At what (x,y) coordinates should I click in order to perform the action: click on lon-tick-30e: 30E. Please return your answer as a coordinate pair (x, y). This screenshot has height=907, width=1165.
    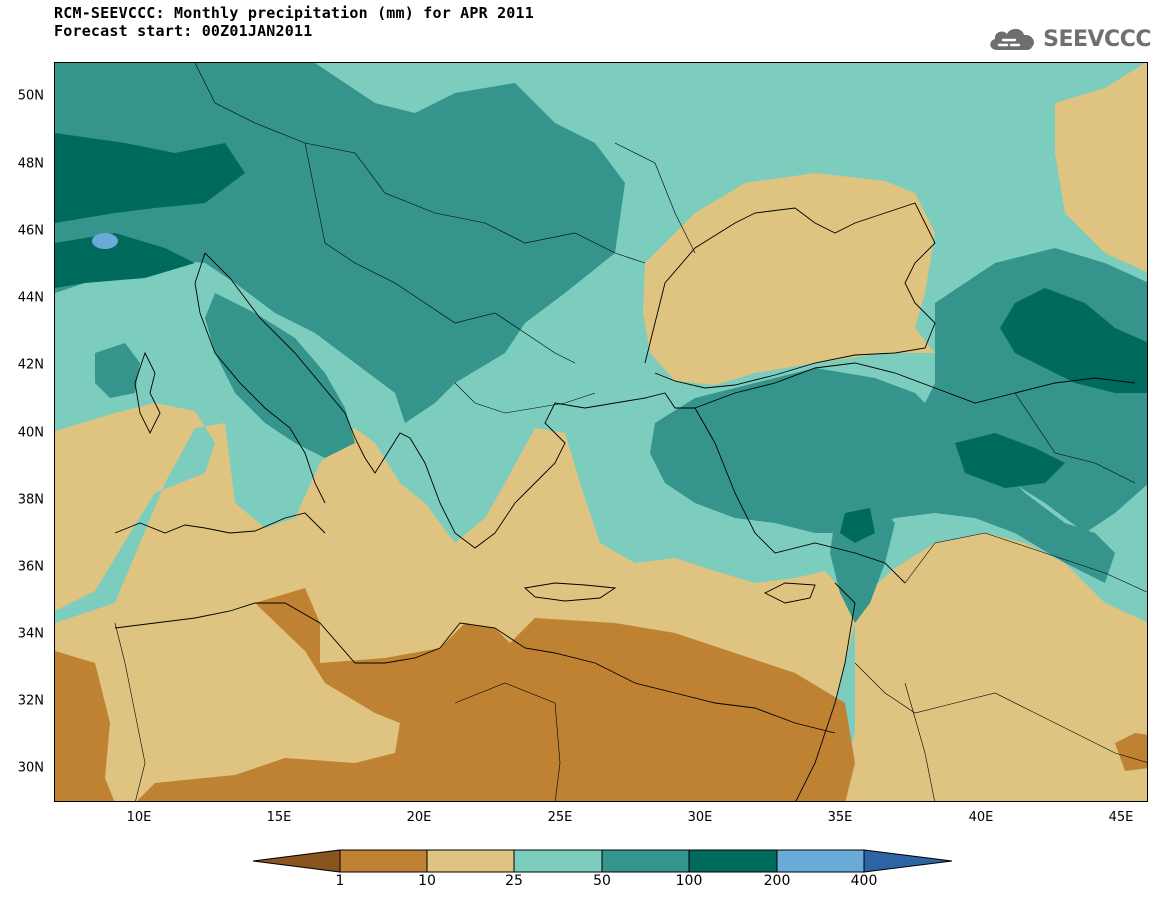
    Looking at the image, I should click on (700, 817).